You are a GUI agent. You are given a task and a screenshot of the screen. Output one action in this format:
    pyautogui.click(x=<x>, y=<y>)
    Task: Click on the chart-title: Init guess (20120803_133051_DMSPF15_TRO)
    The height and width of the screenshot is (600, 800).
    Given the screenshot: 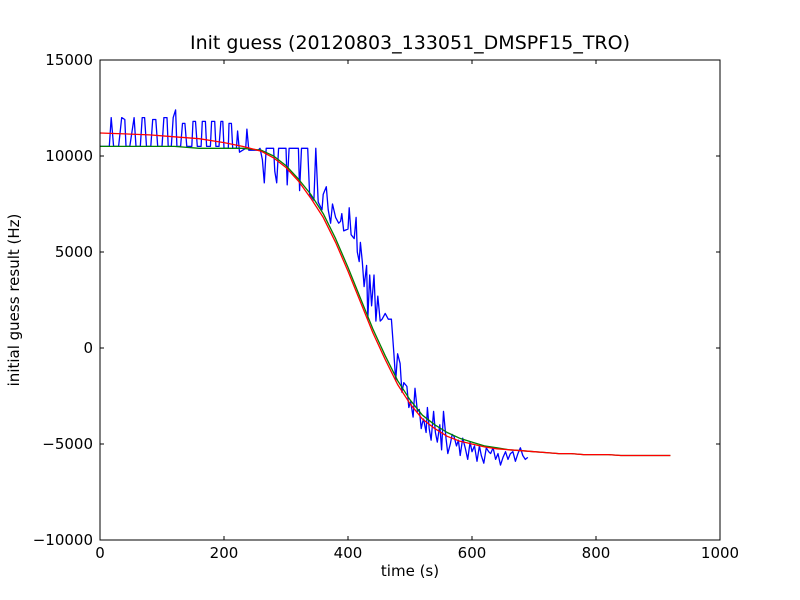 What is the action you would take?
    pyautogui.click(x=410, y=43)
    